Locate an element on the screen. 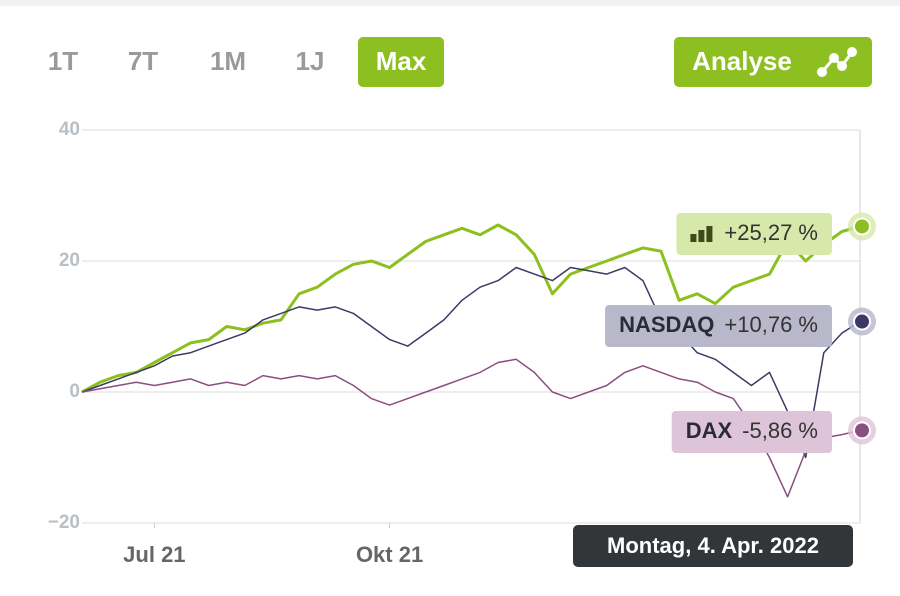 Image resolution: width=900 pixels, height=596 pixels. range-button-bg is located at coordinates (401, 62).